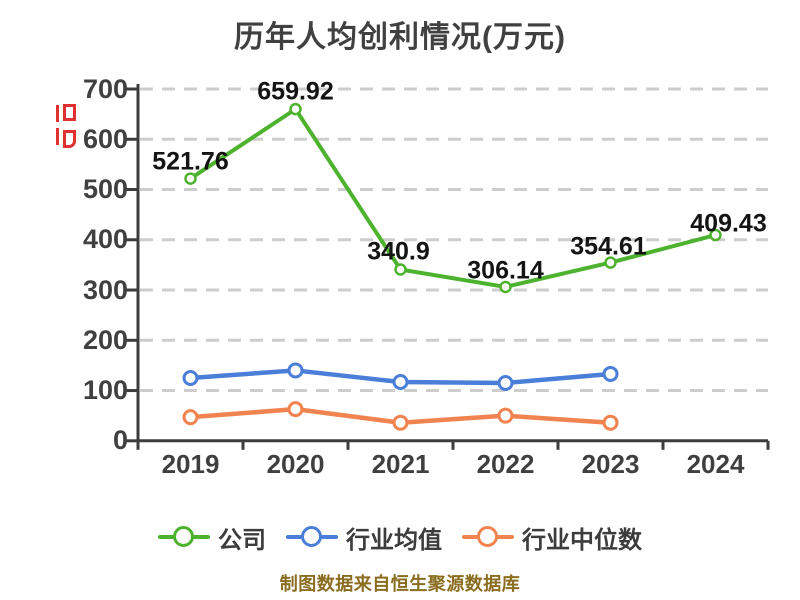  Describe the element at coordinates (295, 464) in the screenshot. I see `x-tick-label: 2020` at that location.